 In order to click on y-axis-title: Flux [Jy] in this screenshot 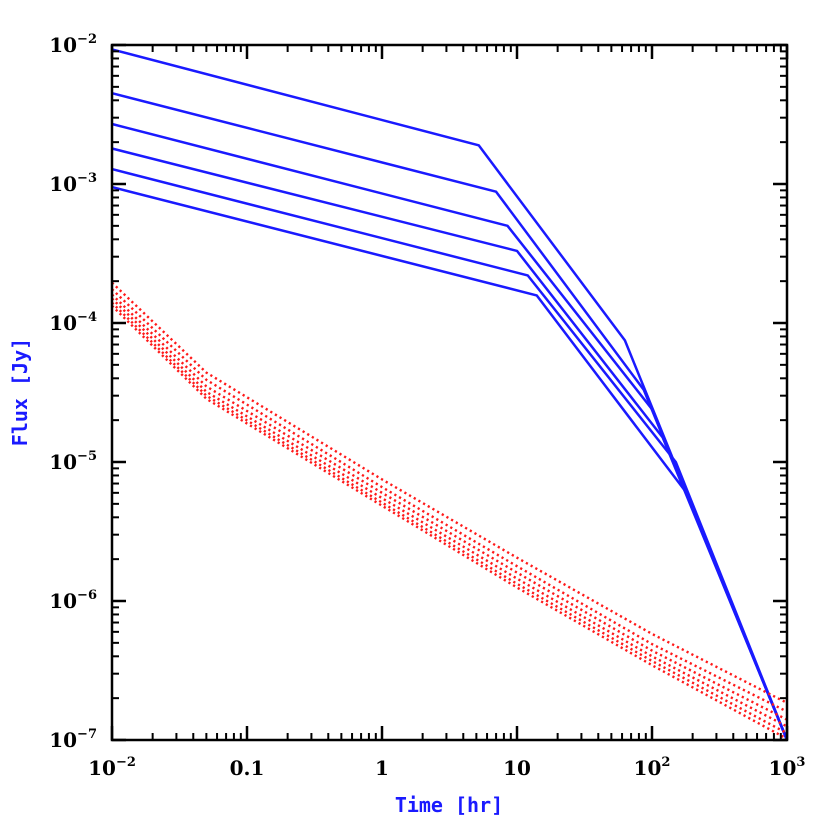, I will do `click(20, 392)`.